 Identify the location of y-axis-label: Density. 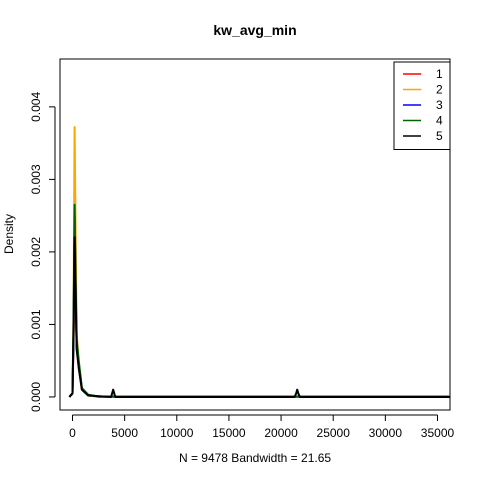
(9, 234).